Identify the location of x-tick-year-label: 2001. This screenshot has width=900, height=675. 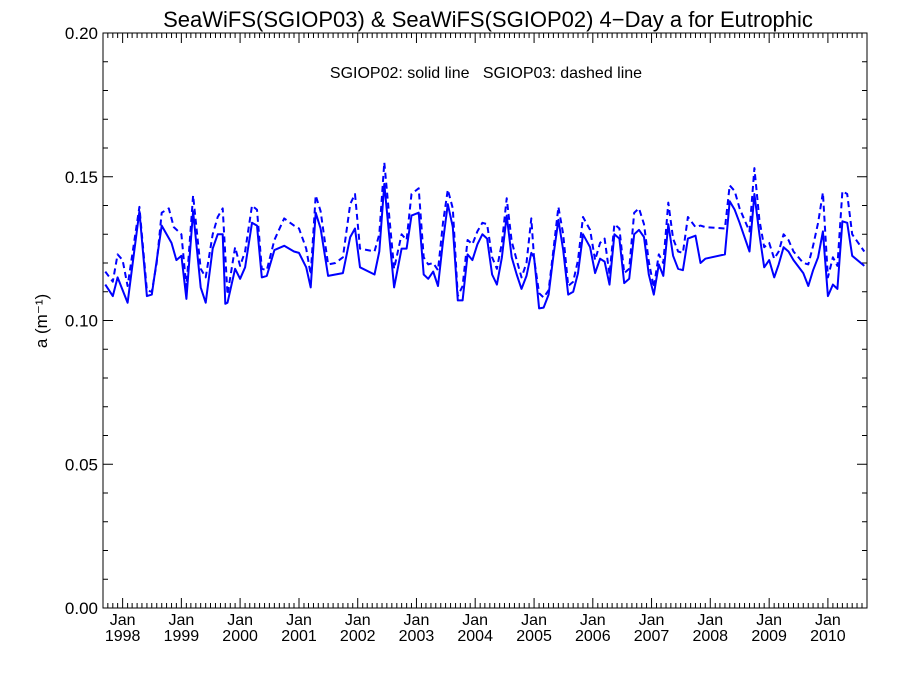
(299, 636).